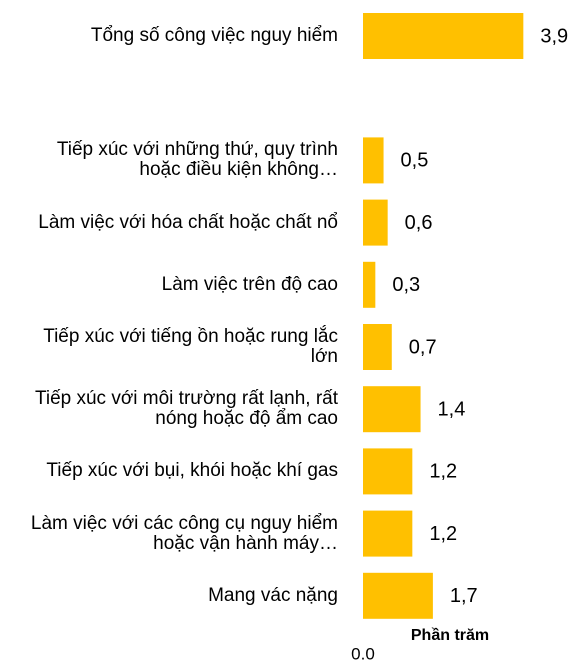  I want to click on value-label: 0,7, so click(423, 347).